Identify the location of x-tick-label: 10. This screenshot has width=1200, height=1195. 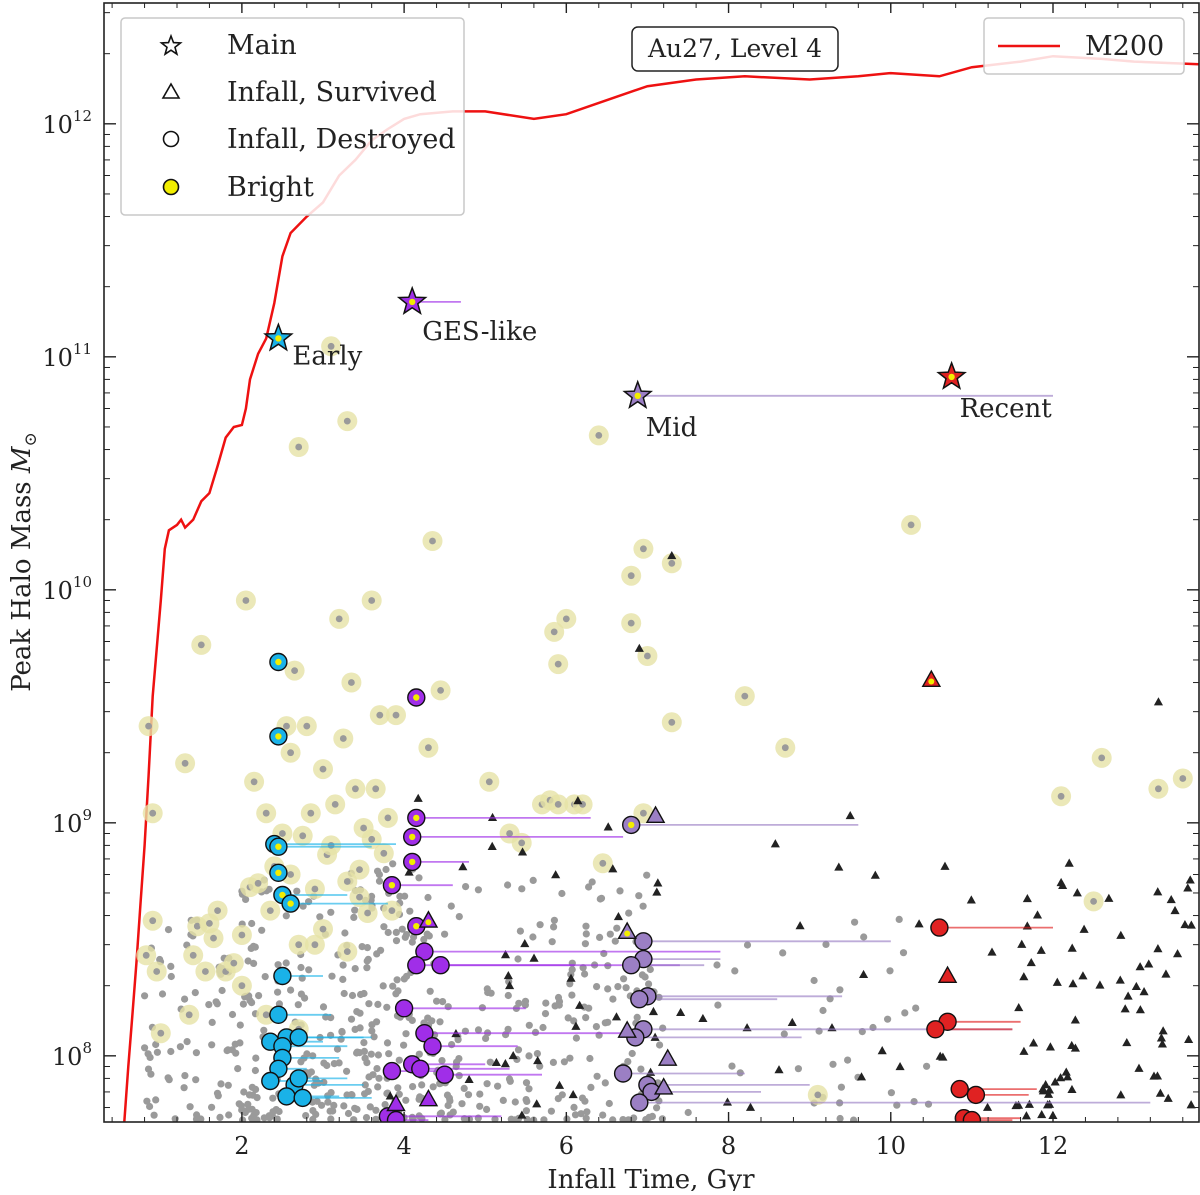
(891, 1146).